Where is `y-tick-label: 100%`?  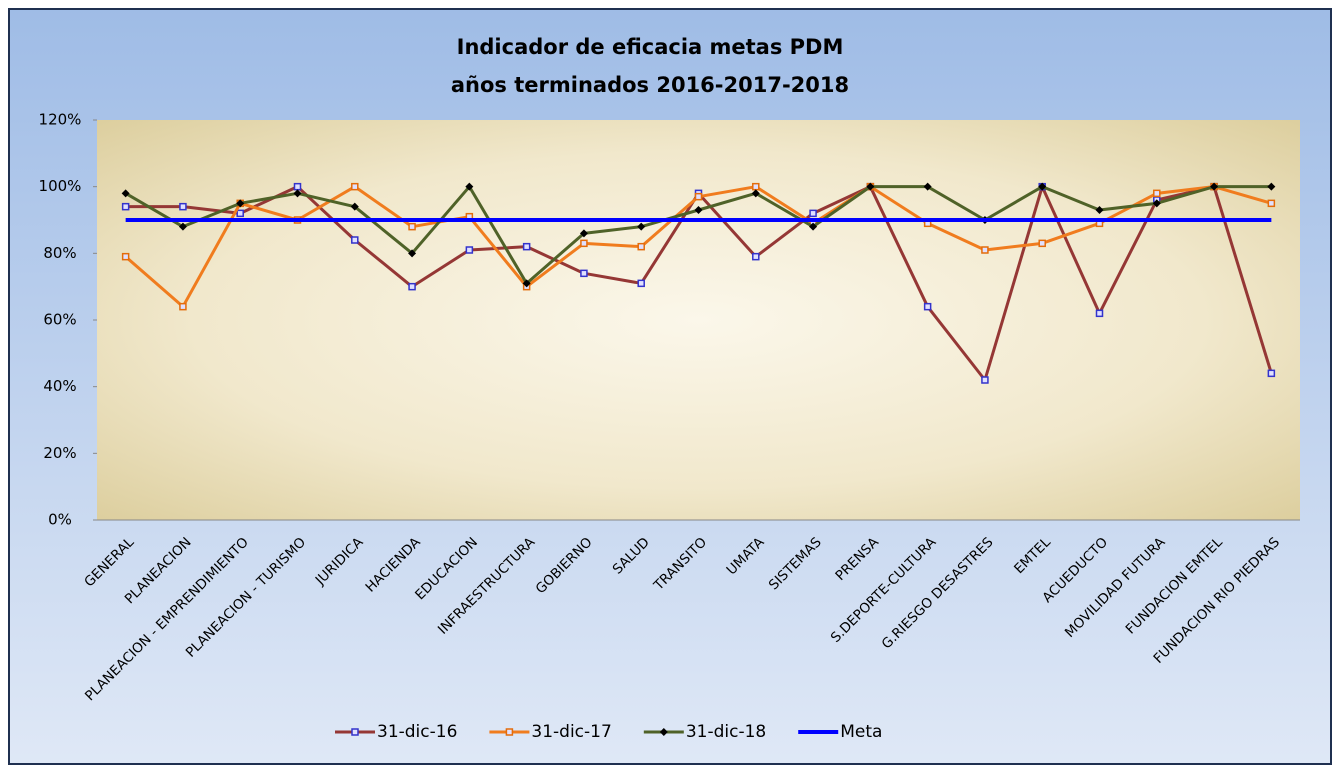 y-tick-label: 100% is located at coordinates (60, 186).